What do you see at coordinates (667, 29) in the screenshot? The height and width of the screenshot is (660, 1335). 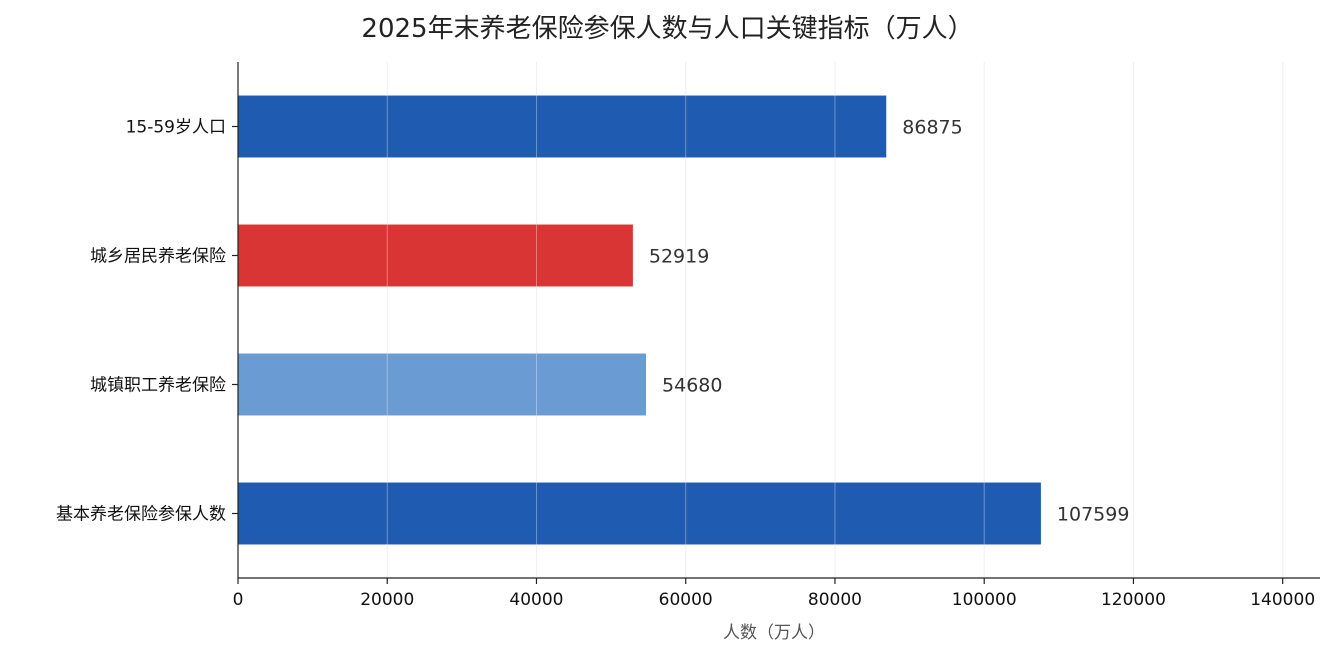 I see `chart-title: 2025年末养老保险参保人数与人口关键指标（万人）` at bounding box center [667, 29].